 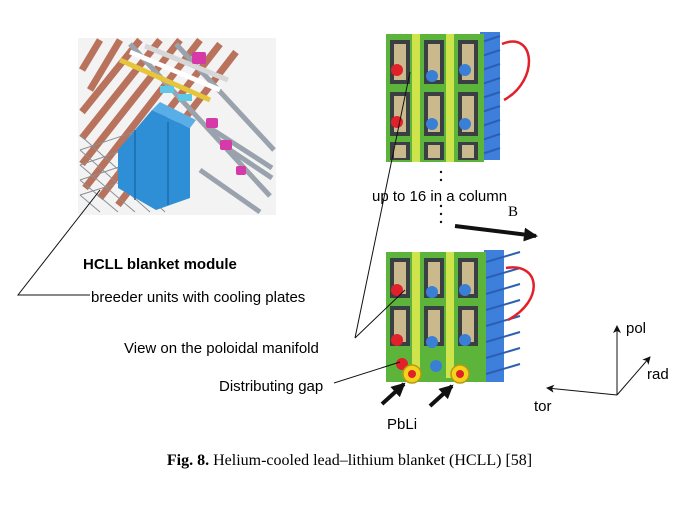 I want to click on pbli-label: PbLi, so click(x=402, y=424).